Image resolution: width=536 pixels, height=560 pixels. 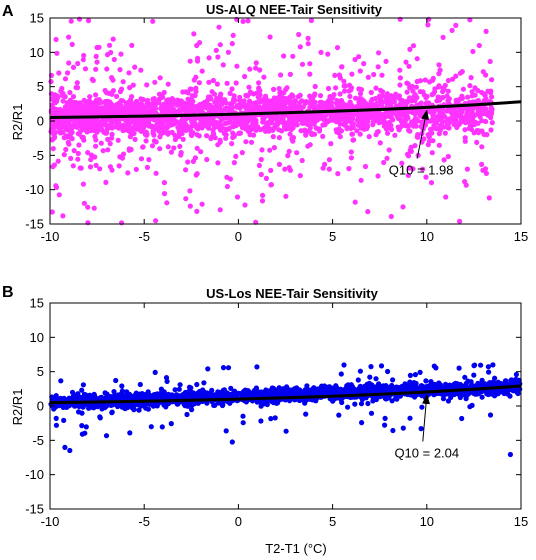 What do you see at coordinates (426, 453) in the screenshot?
I see `annotation-text: Q10 = 2.04` at bounding box center [426, 453].